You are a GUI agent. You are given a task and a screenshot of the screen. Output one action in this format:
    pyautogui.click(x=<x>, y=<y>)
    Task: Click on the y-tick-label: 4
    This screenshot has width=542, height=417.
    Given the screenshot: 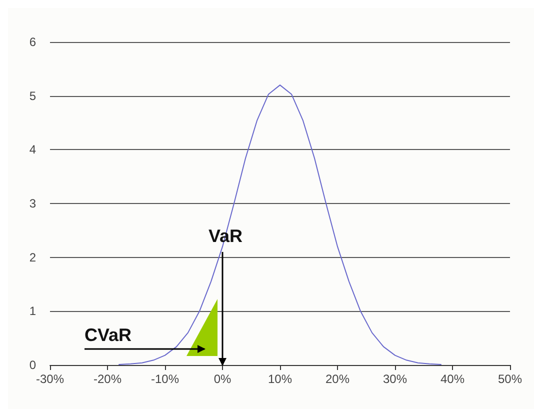 What is the action you would take?
    pyautogui.click(x=32, y=149)
    